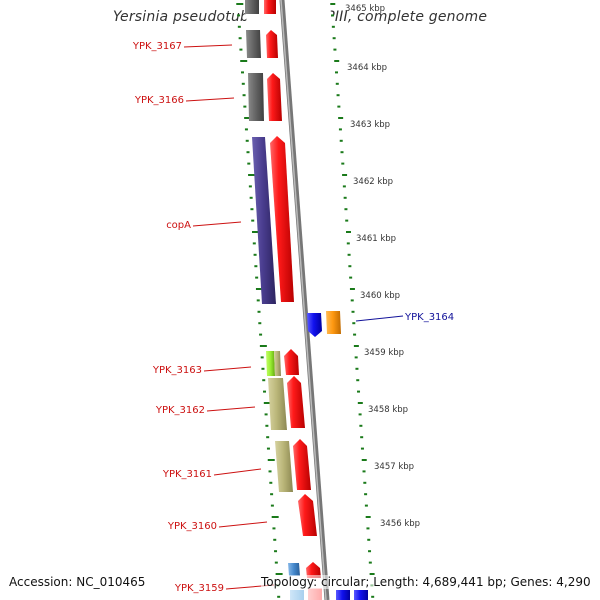 The height and width of the screenshot is (600, 600). What do you see at coordinates (192, 526) in the screenshot?
I see `gene-label-ypk-3160: YPK_3160` at bounding box center [192, 526].